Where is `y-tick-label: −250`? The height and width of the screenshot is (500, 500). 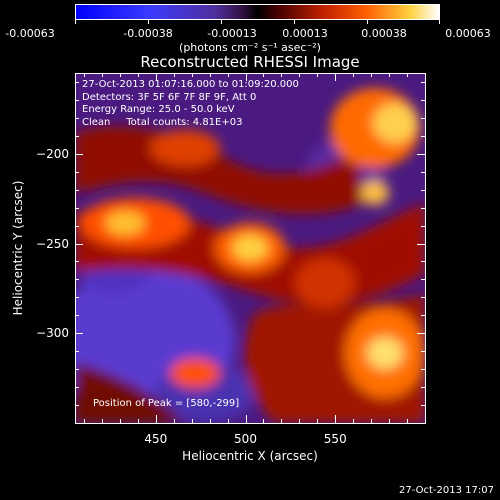 y-tick-label: −250 is located at coordinates (52, 243).